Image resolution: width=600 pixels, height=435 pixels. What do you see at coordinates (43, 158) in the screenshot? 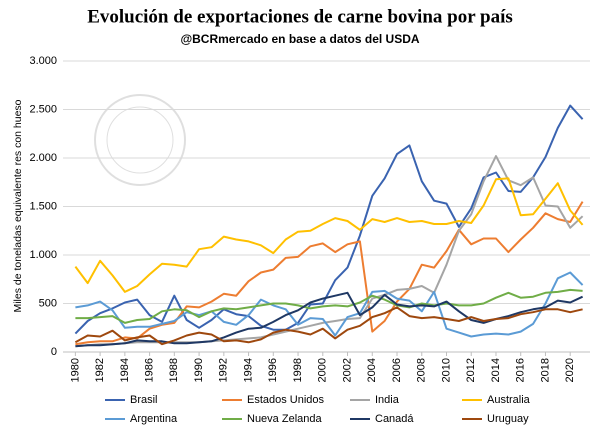
I see `y-tick-label: 2.000` at bounding box center [43, 158].